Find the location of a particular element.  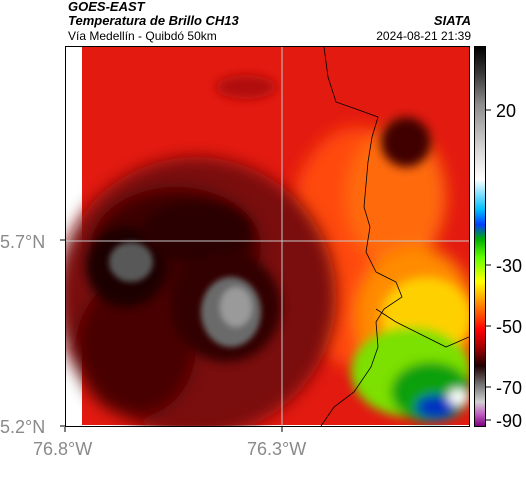

colorbar-tick-label: -70 is located at coordinates (509, 388).